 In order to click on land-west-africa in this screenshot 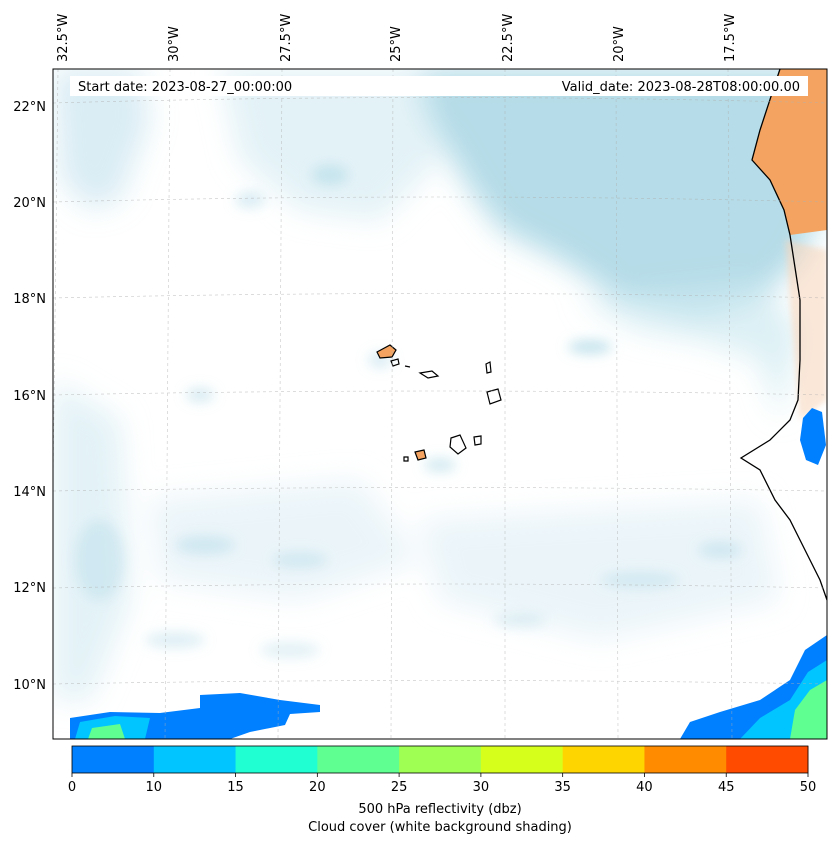, I will do `click(783, 335)`.